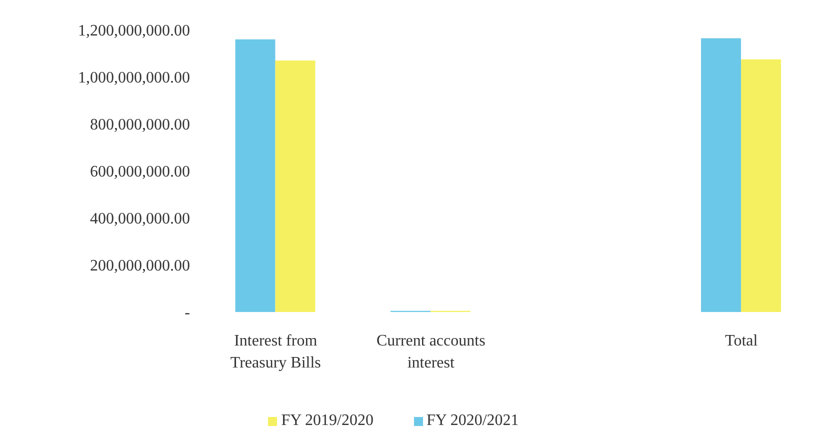 The image size is (819, 448). I want to click on y-tick-label: 800,000,000.00, so click(140, 125).